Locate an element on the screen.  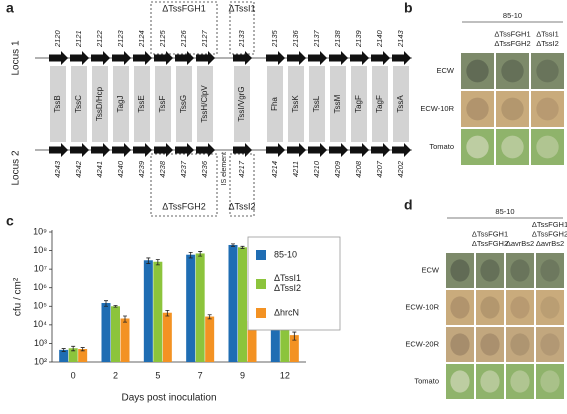
gene-name: TssE is located at coordinates (141, 103).